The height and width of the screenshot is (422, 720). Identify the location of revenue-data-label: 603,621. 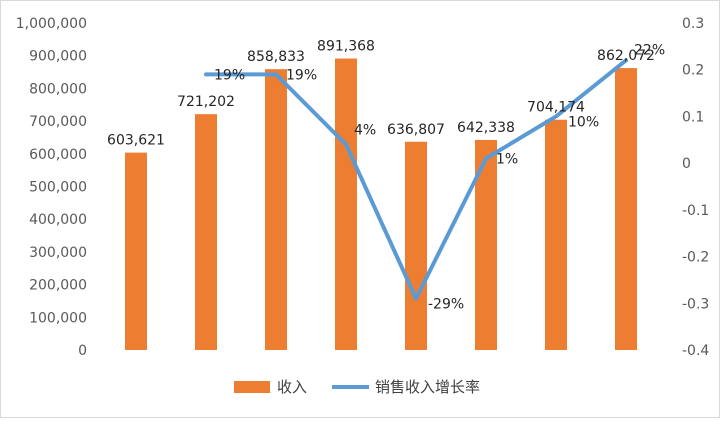
(136, 141).